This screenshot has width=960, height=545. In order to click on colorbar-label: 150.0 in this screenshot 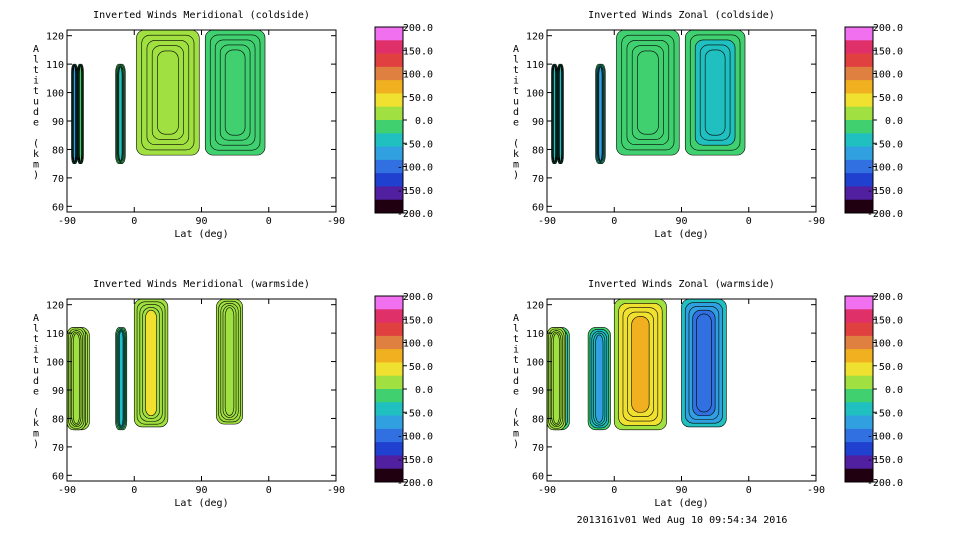, I will do `click(418, 51)`.